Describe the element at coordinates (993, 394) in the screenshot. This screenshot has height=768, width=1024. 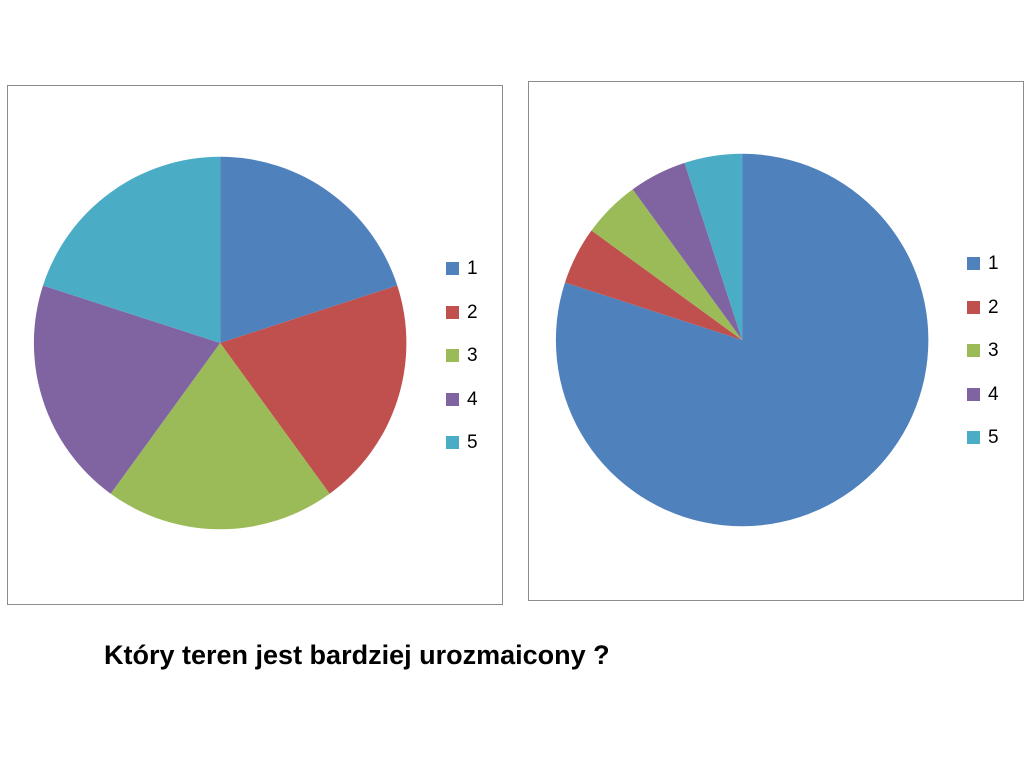
I see `legend-right-label-4: 4` at that location.